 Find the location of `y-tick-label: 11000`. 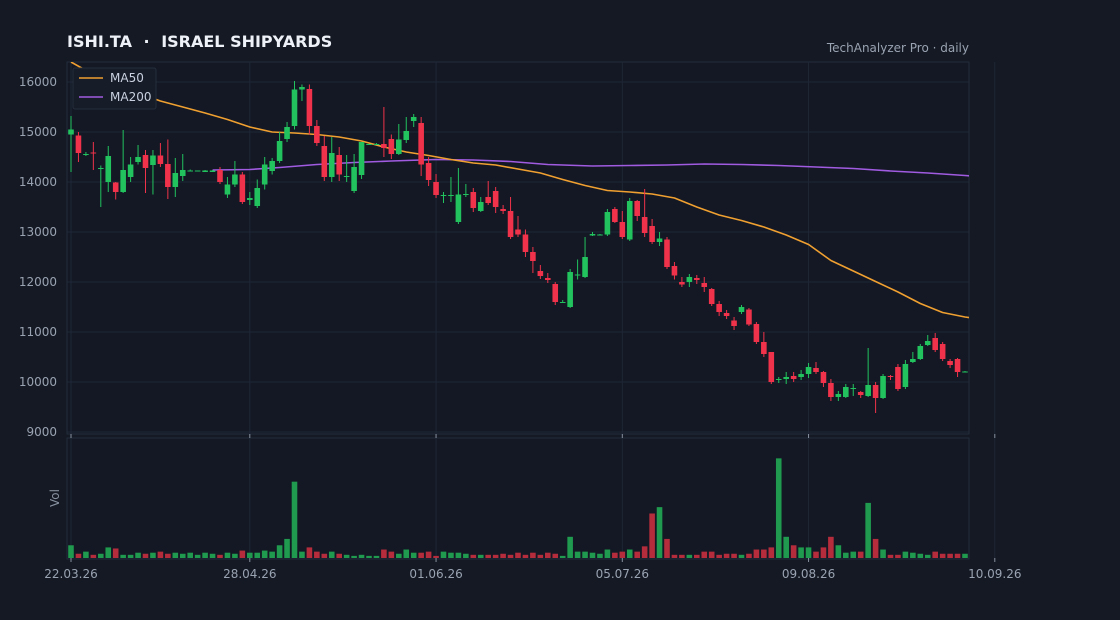

y-tick-label: 11000 is located at coordinates (38, 332).